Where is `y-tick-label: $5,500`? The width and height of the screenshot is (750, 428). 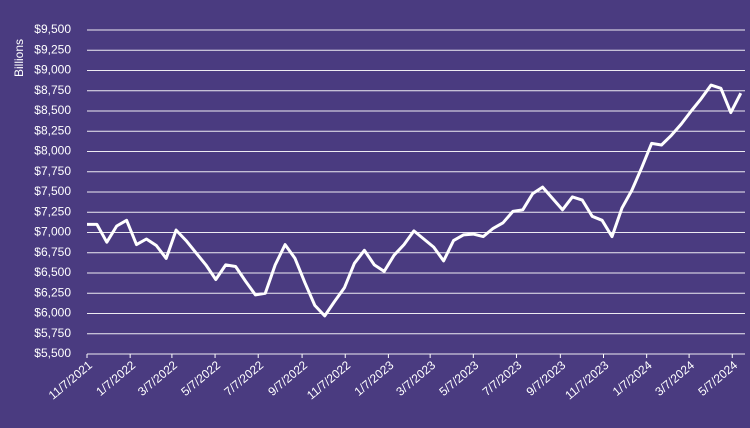
y-tick-label: $5,500 is located at coordinates (52, 353).